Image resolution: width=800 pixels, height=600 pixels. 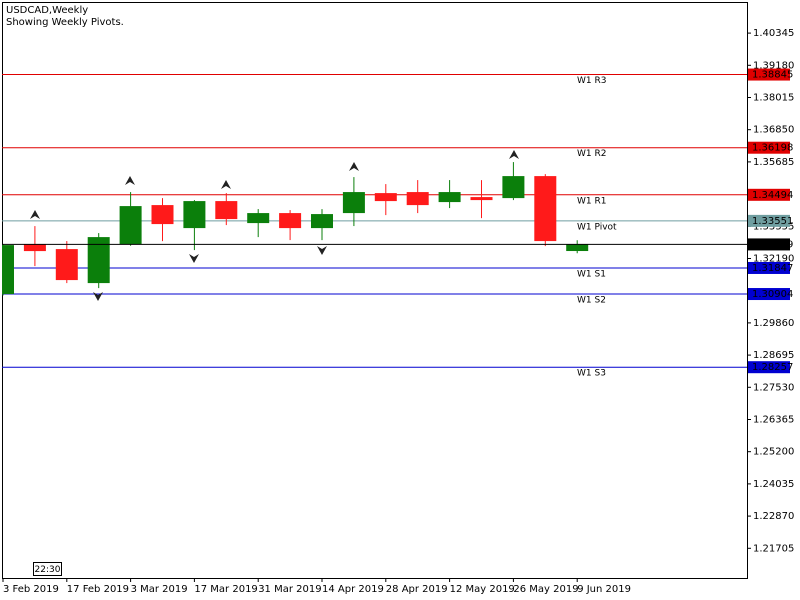 I want to click on y-tick-label: 1.27530, so click(x=773, y=387).